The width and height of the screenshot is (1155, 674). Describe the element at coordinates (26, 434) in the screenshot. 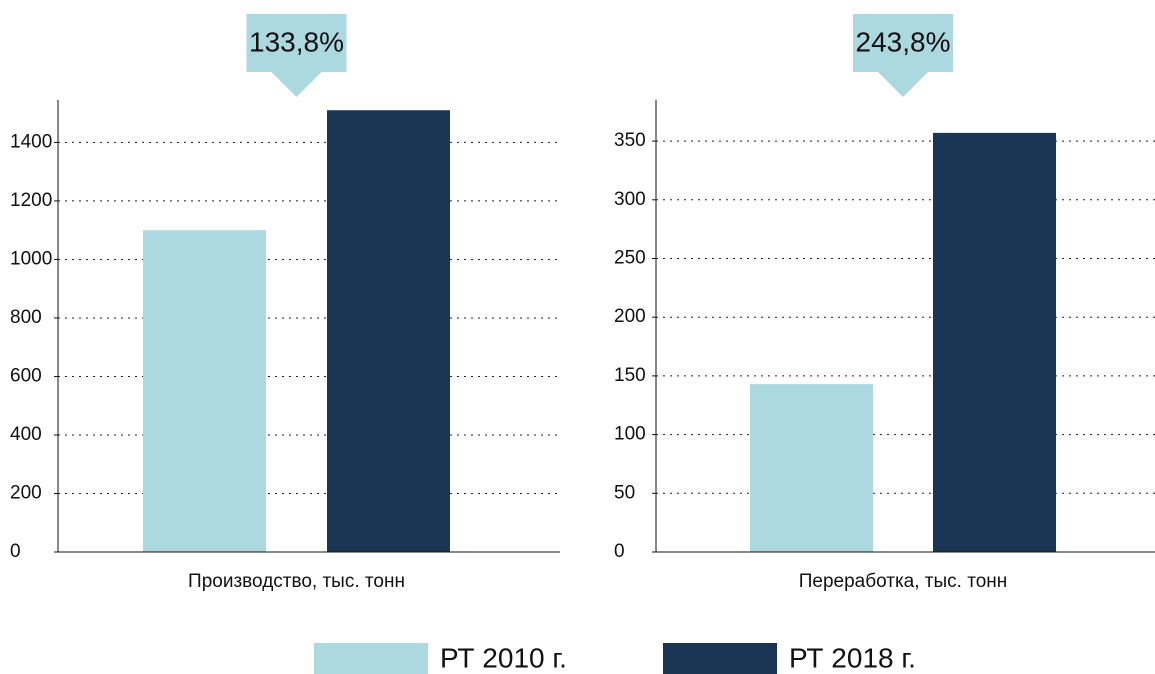

I see `y-tick-label: 400` at that location.